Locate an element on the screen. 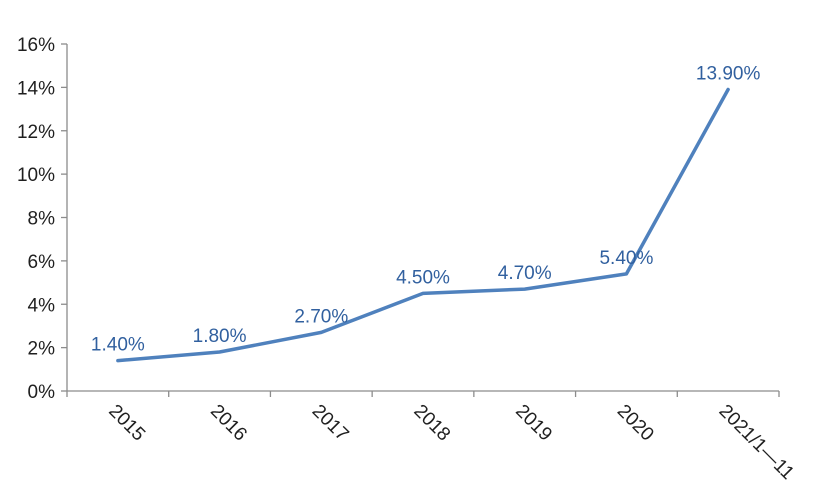 This screenshot has width=835, height=483. y-axis-tick-label: 6% is located at coordinates (42, 262).